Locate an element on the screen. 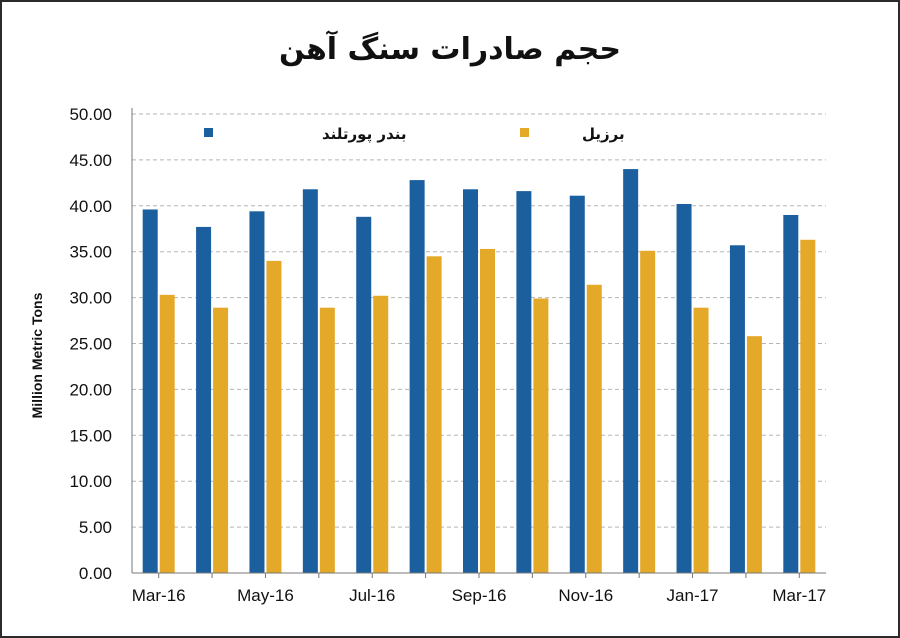  x-tick-label: May-16 is located at coordinates (265, 595).